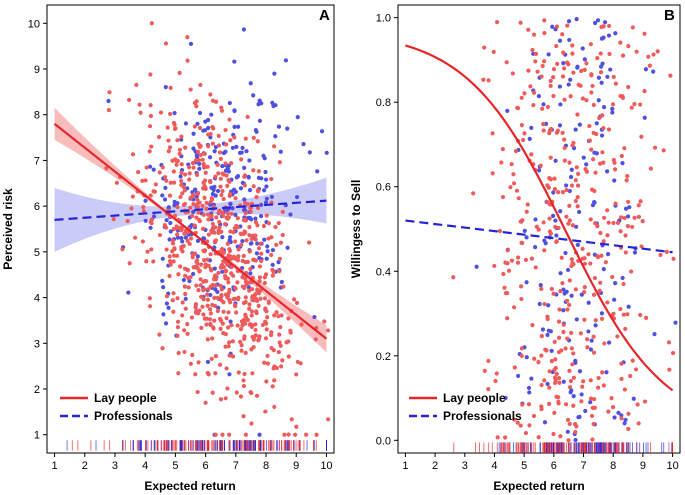 The image size is (685, 495). I want to click on panel-b-x-axis-title: Expected return, so click(538, 486).